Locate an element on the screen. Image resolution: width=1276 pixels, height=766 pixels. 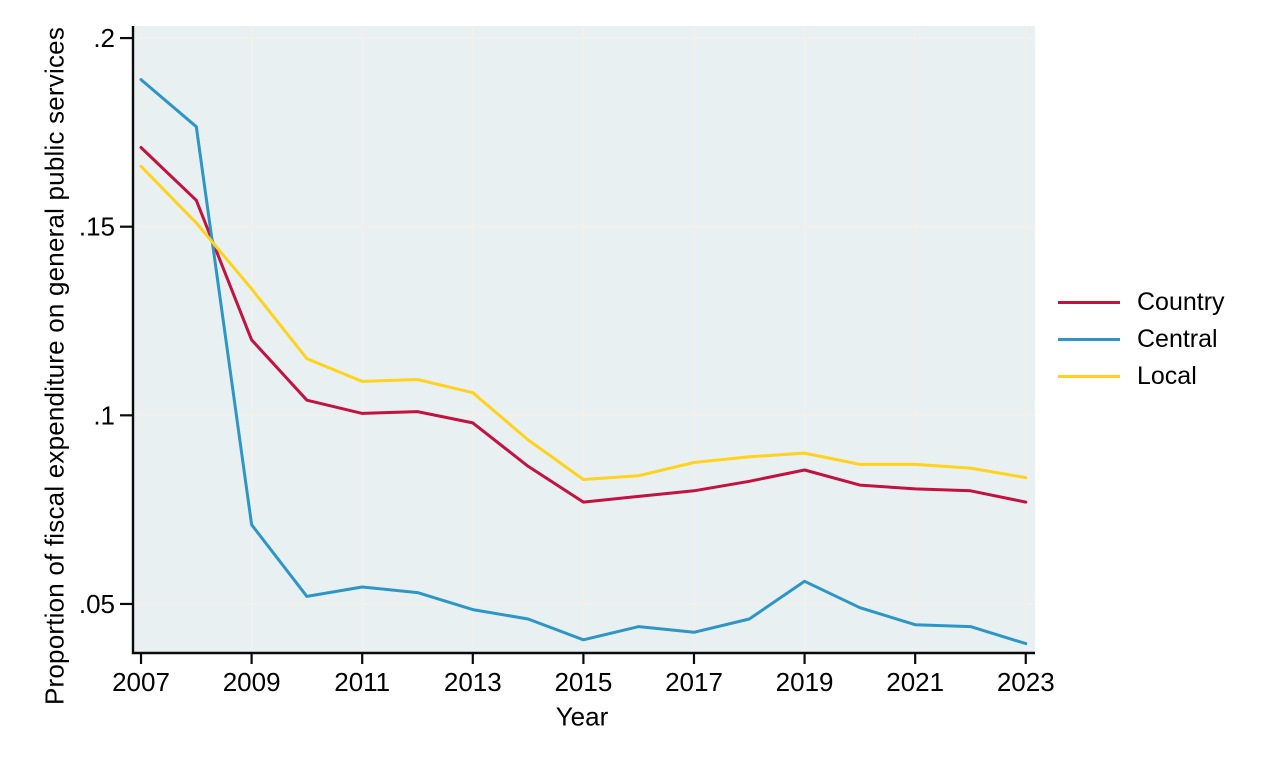
legend-item-local: Local is located at coordinates (1141, 376).